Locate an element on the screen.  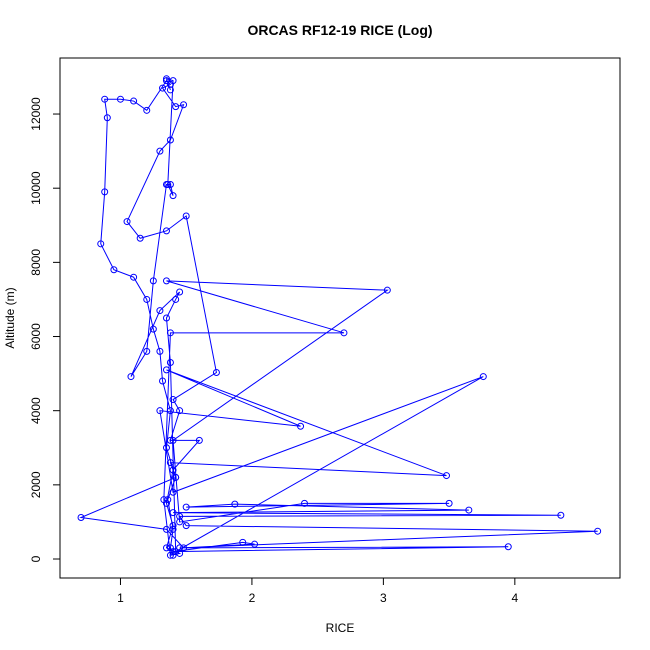
y-tick-label: 10000 is located at coordinates (36, 188).